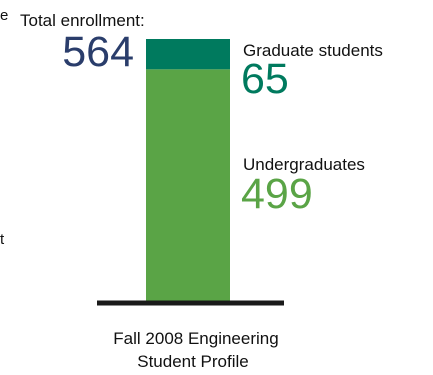 The image size is (433, 375). What do you see at coordinates (313, 50) in the screenshot?
I see `graduate-students-label: Graduate students` at bounding box center [313, 50].